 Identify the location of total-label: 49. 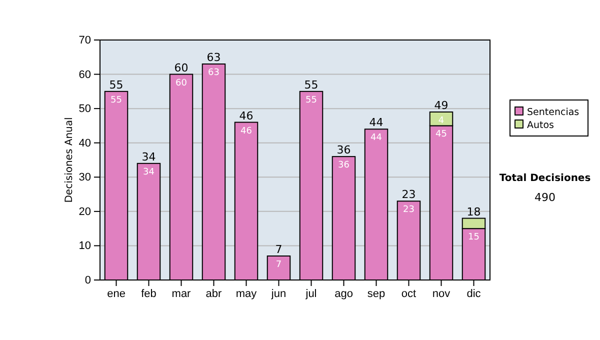
(441, 105).